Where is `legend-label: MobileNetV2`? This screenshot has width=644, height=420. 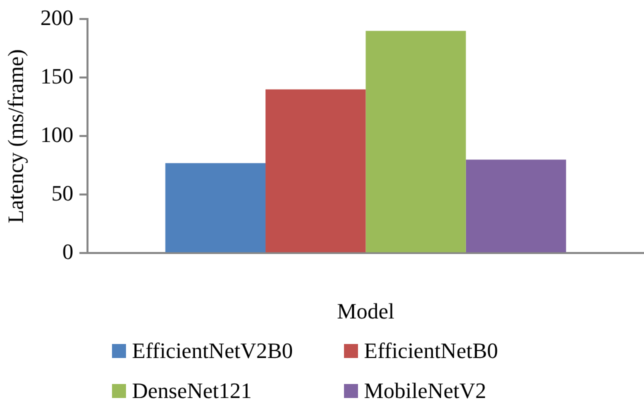 legend-label: MobileNetV2 is located at coordinates (425, 391).